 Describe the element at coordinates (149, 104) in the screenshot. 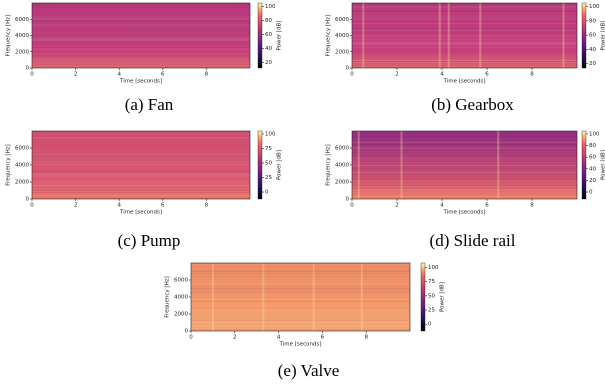

I see `caption: (a) Fan` at that location.